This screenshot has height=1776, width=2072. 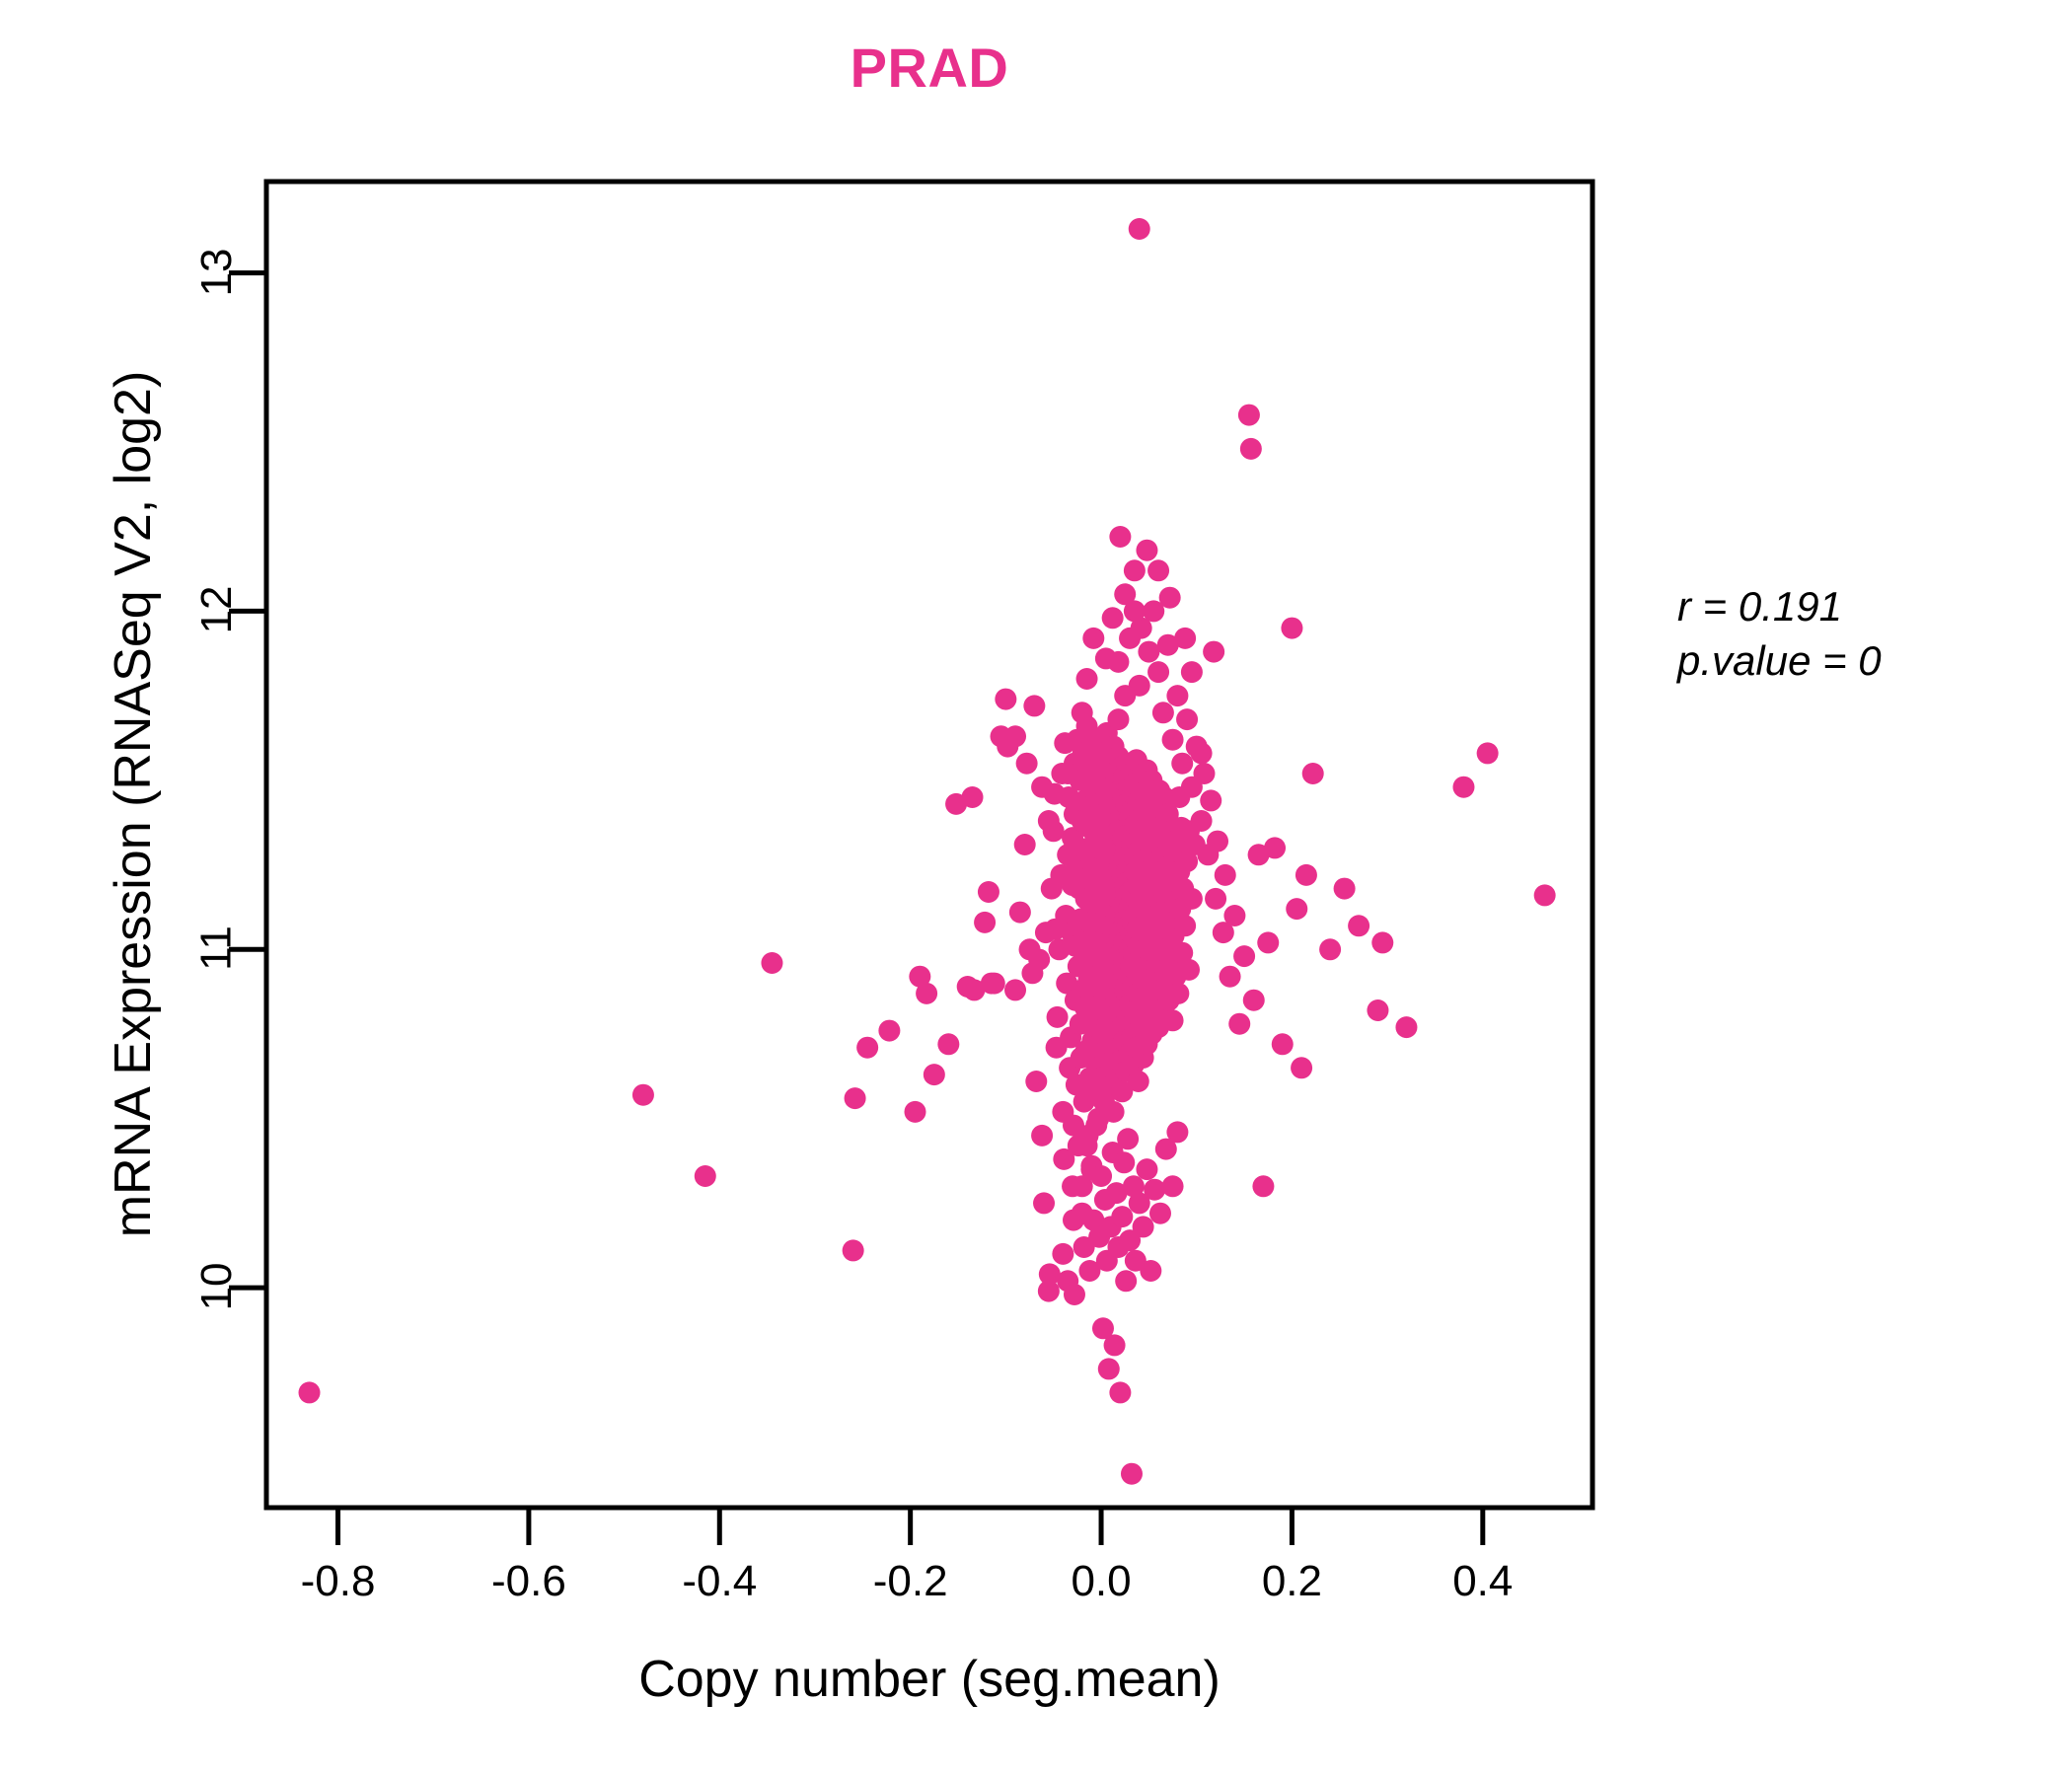 What do you see at coordinates (929, 1680) in the screenshot?
I see `x-axis-title: Copy number (seg.mean)` at bounding box center [929, 1680].